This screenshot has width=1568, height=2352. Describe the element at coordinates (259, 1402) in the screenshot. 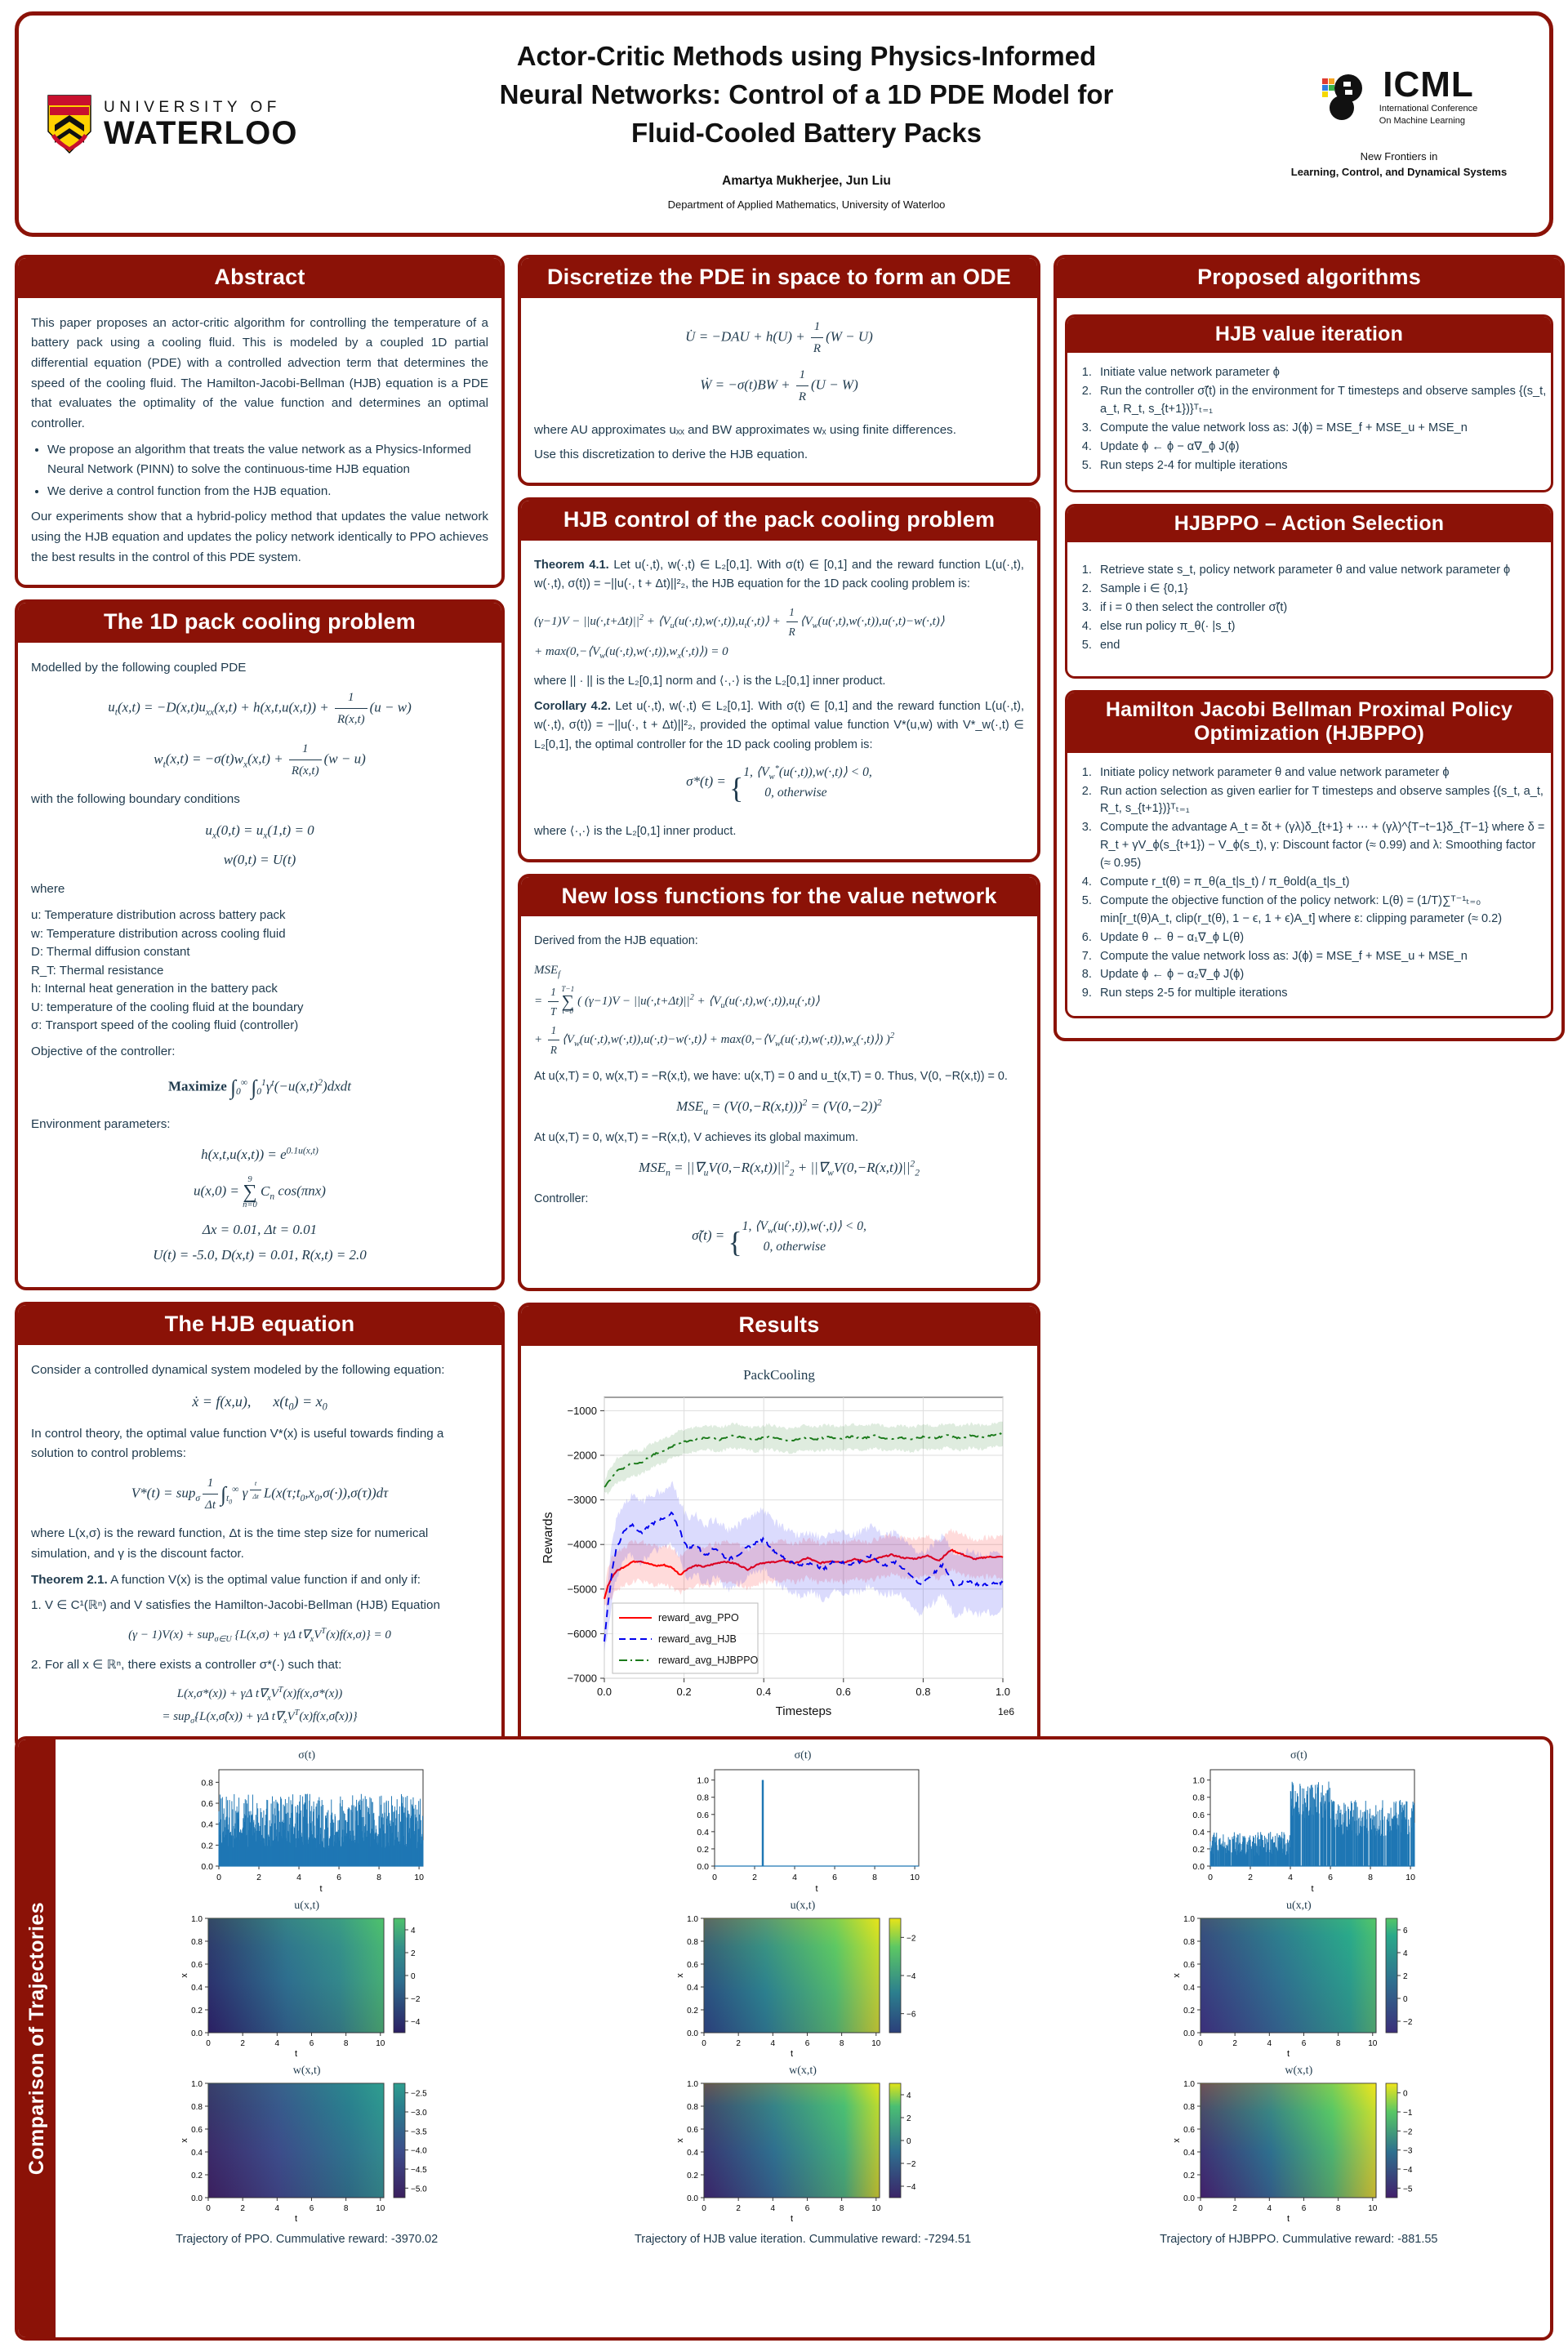

I see `dynamical-system-equation: ẋ = f(x,u), x(t0) = x0` at that location.